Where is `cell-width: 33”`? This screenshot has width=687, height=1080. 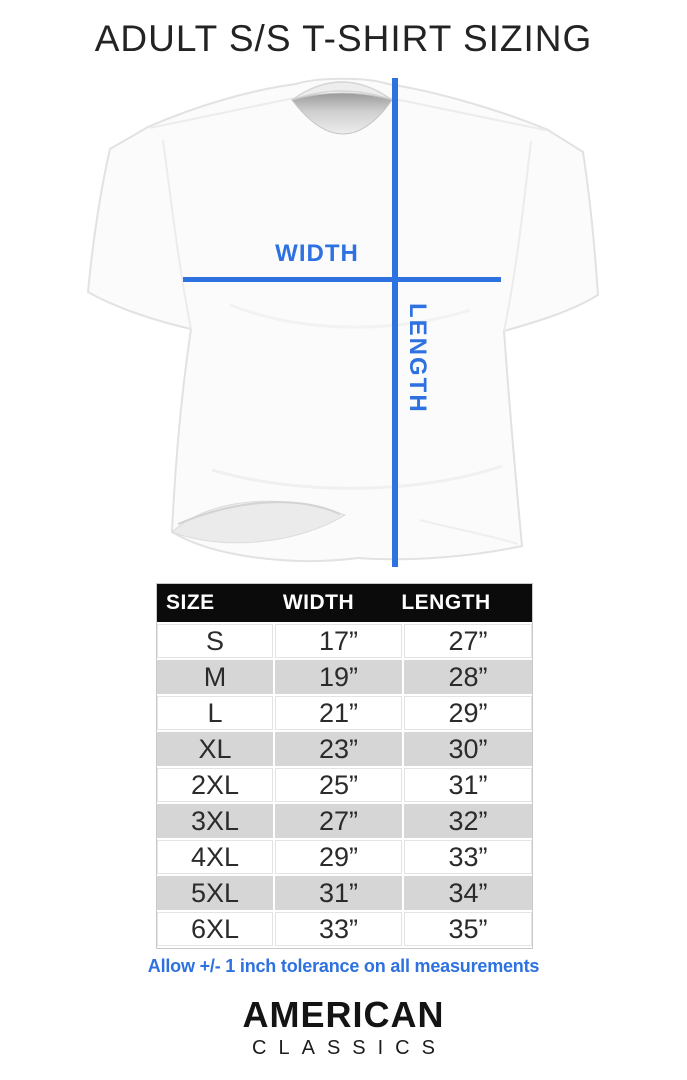 cell-width: 33” is located at coordinates (338, 929).